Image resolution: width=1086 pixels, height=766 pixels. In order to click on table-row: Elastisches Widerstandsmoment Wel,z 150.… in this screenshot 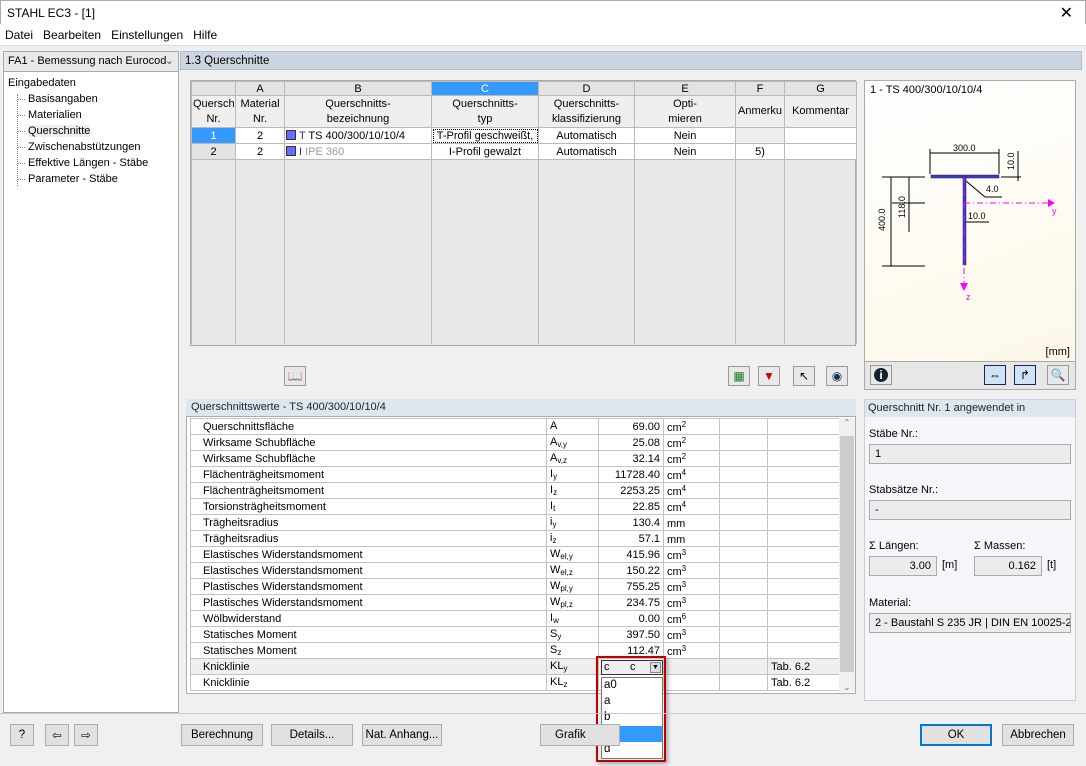, I will do `click(515, 570)`.